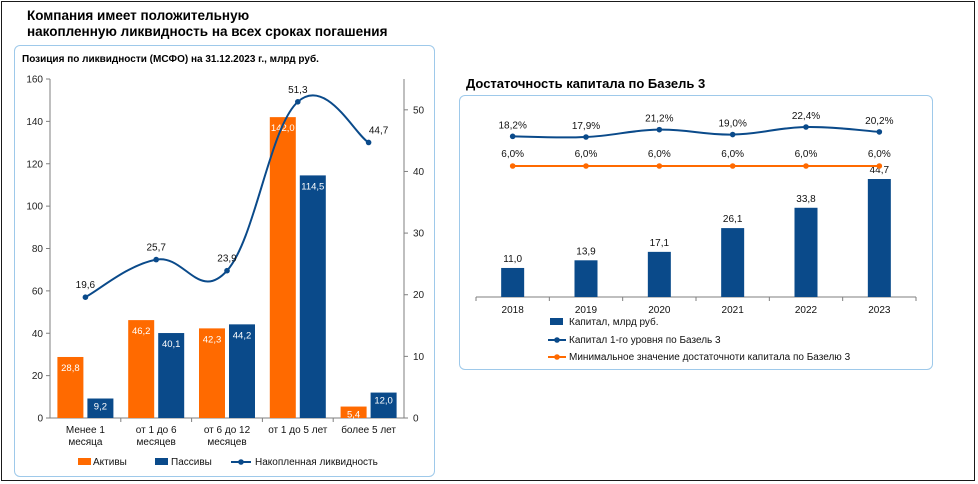 This screenshot has height=484, width=978. Describe the element at coordinates (316, 462) in the screenshot. I see `legend-liquidity-label: Накопленная ликвидность` at that location.